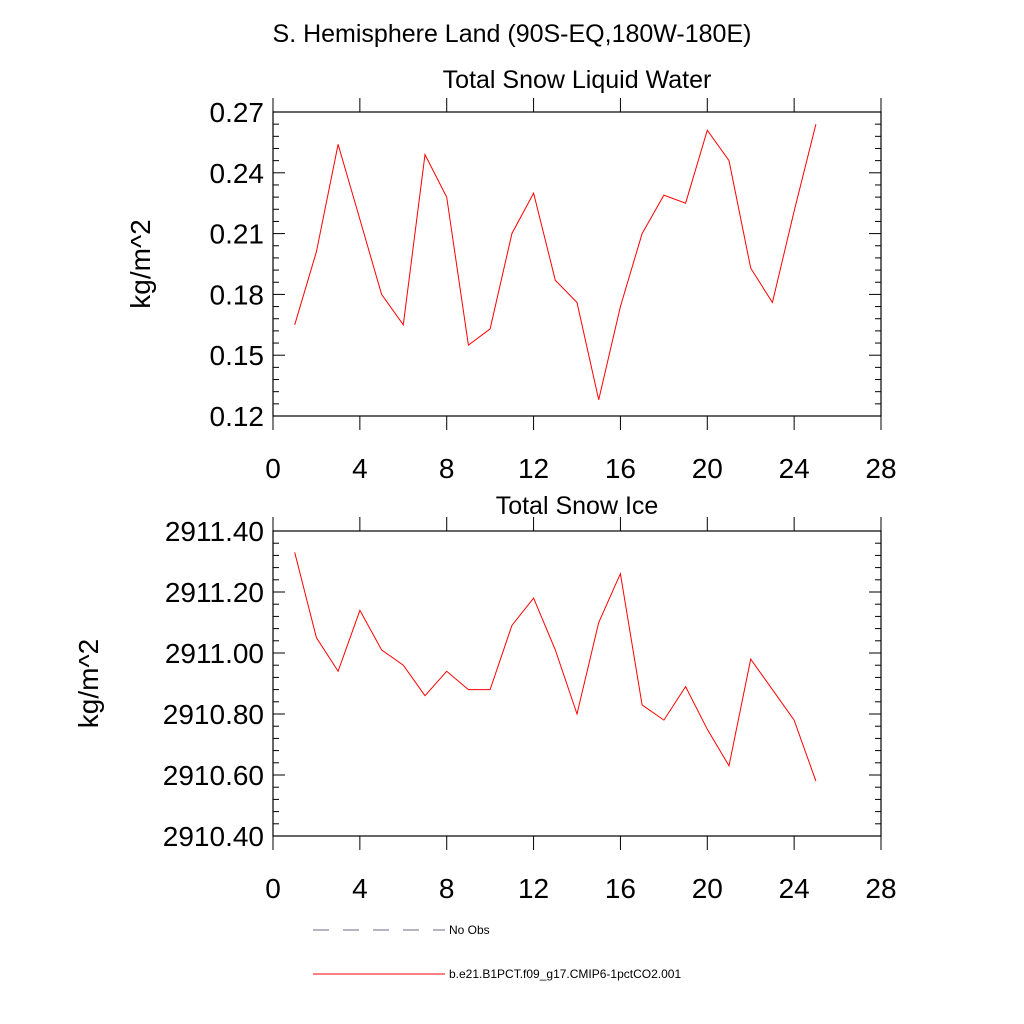 The width and height of the screenshot is (1024, 1024). I want to click on y-tick-label: 0.15, so click(237, 355).